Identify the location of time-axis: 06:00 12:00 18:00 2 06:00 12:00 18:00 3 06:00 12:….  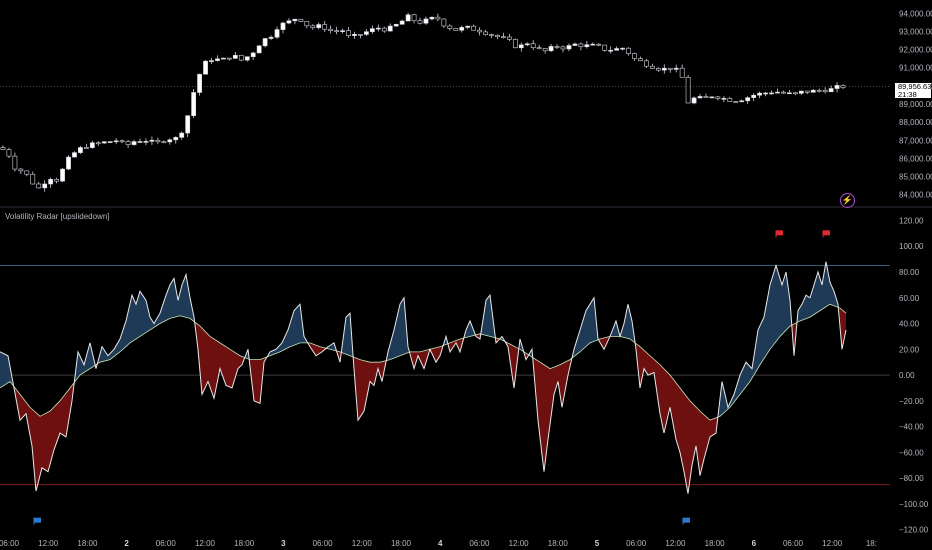
(438, 543).